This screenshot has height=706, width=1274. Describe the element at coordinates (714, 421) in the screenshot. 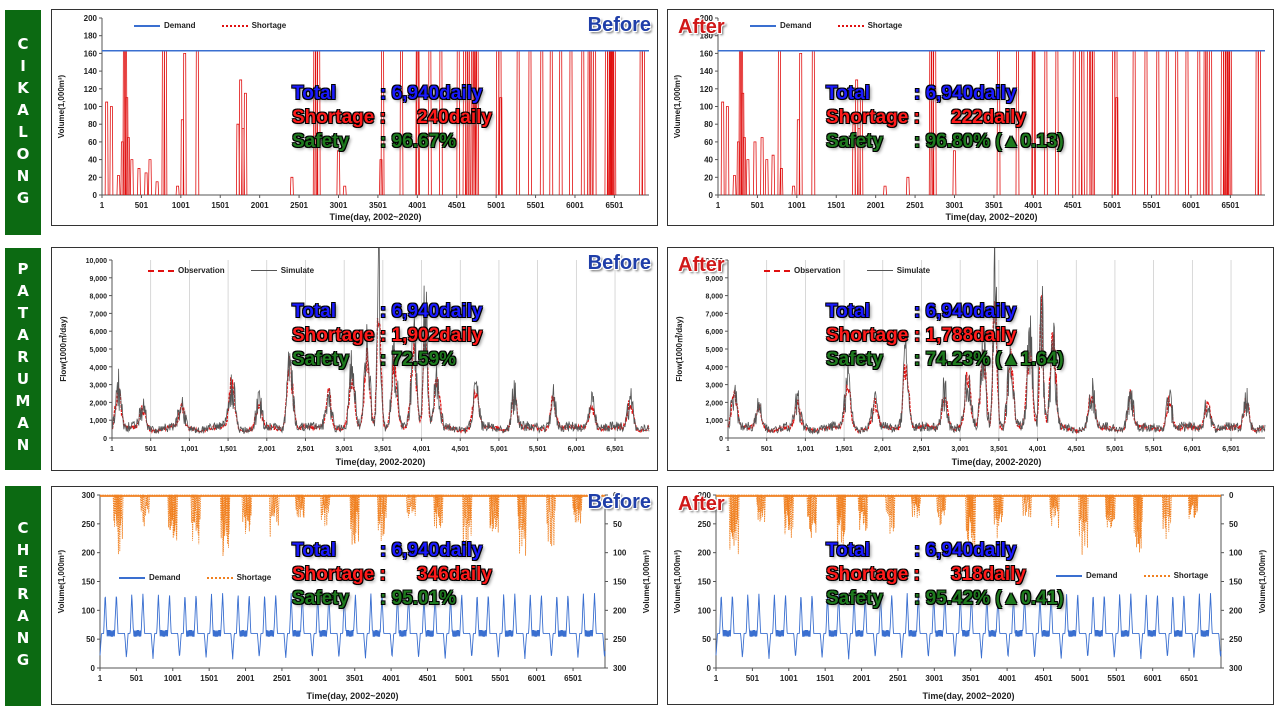

I see `y-tick-label: 1,000` at that location.